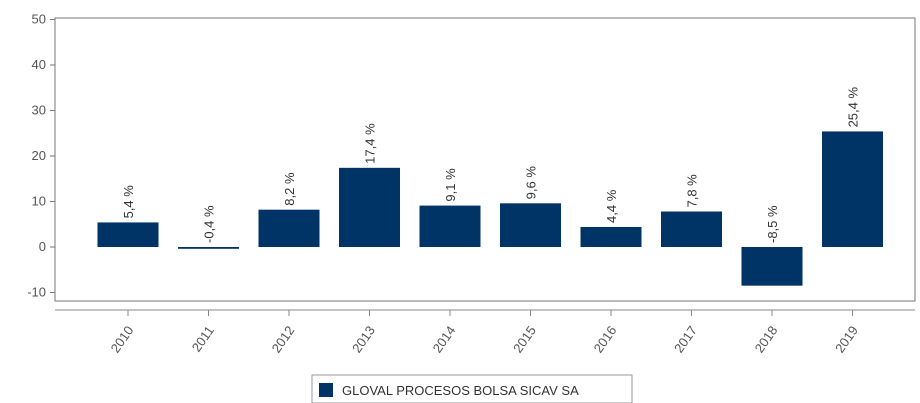 The height and width of the screenshot is (403, 920). I want to click on data-label-2013: 17,4 %, so click(370, 143).